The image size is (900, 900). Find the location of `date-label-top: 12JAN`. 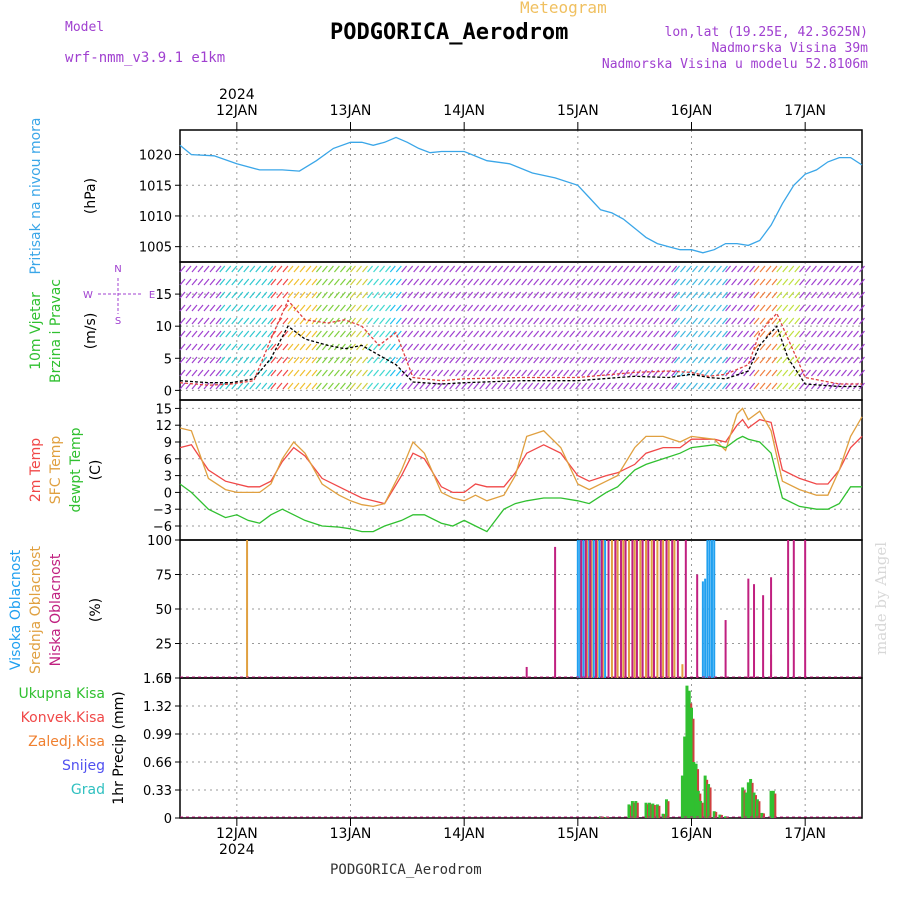

date-label-top: 12JAN is located at coordinates (237, 111).